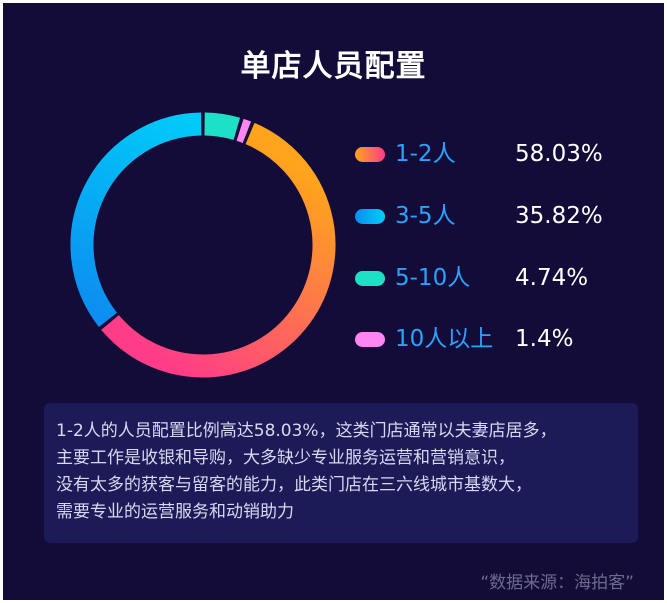  I want to click on legend-item-10-plus: 10人以上 1.4%, so click(505, 340).